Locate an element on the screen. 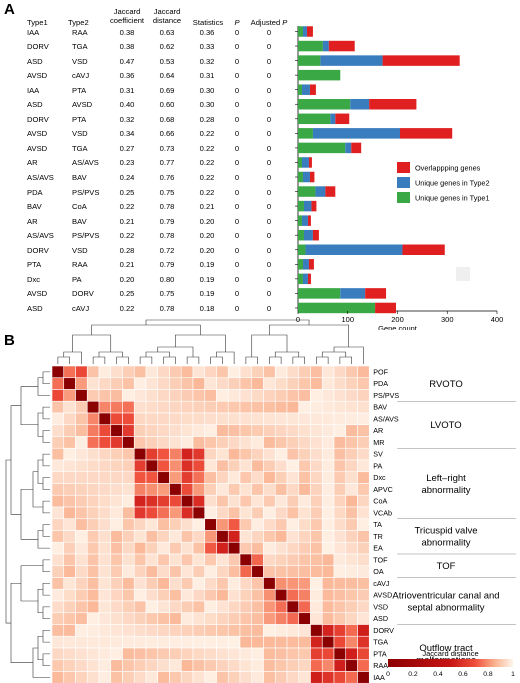 This screenshot has width=520, height=683. table-cell-t2: PS/PVS is located at coordinates (86, 236).